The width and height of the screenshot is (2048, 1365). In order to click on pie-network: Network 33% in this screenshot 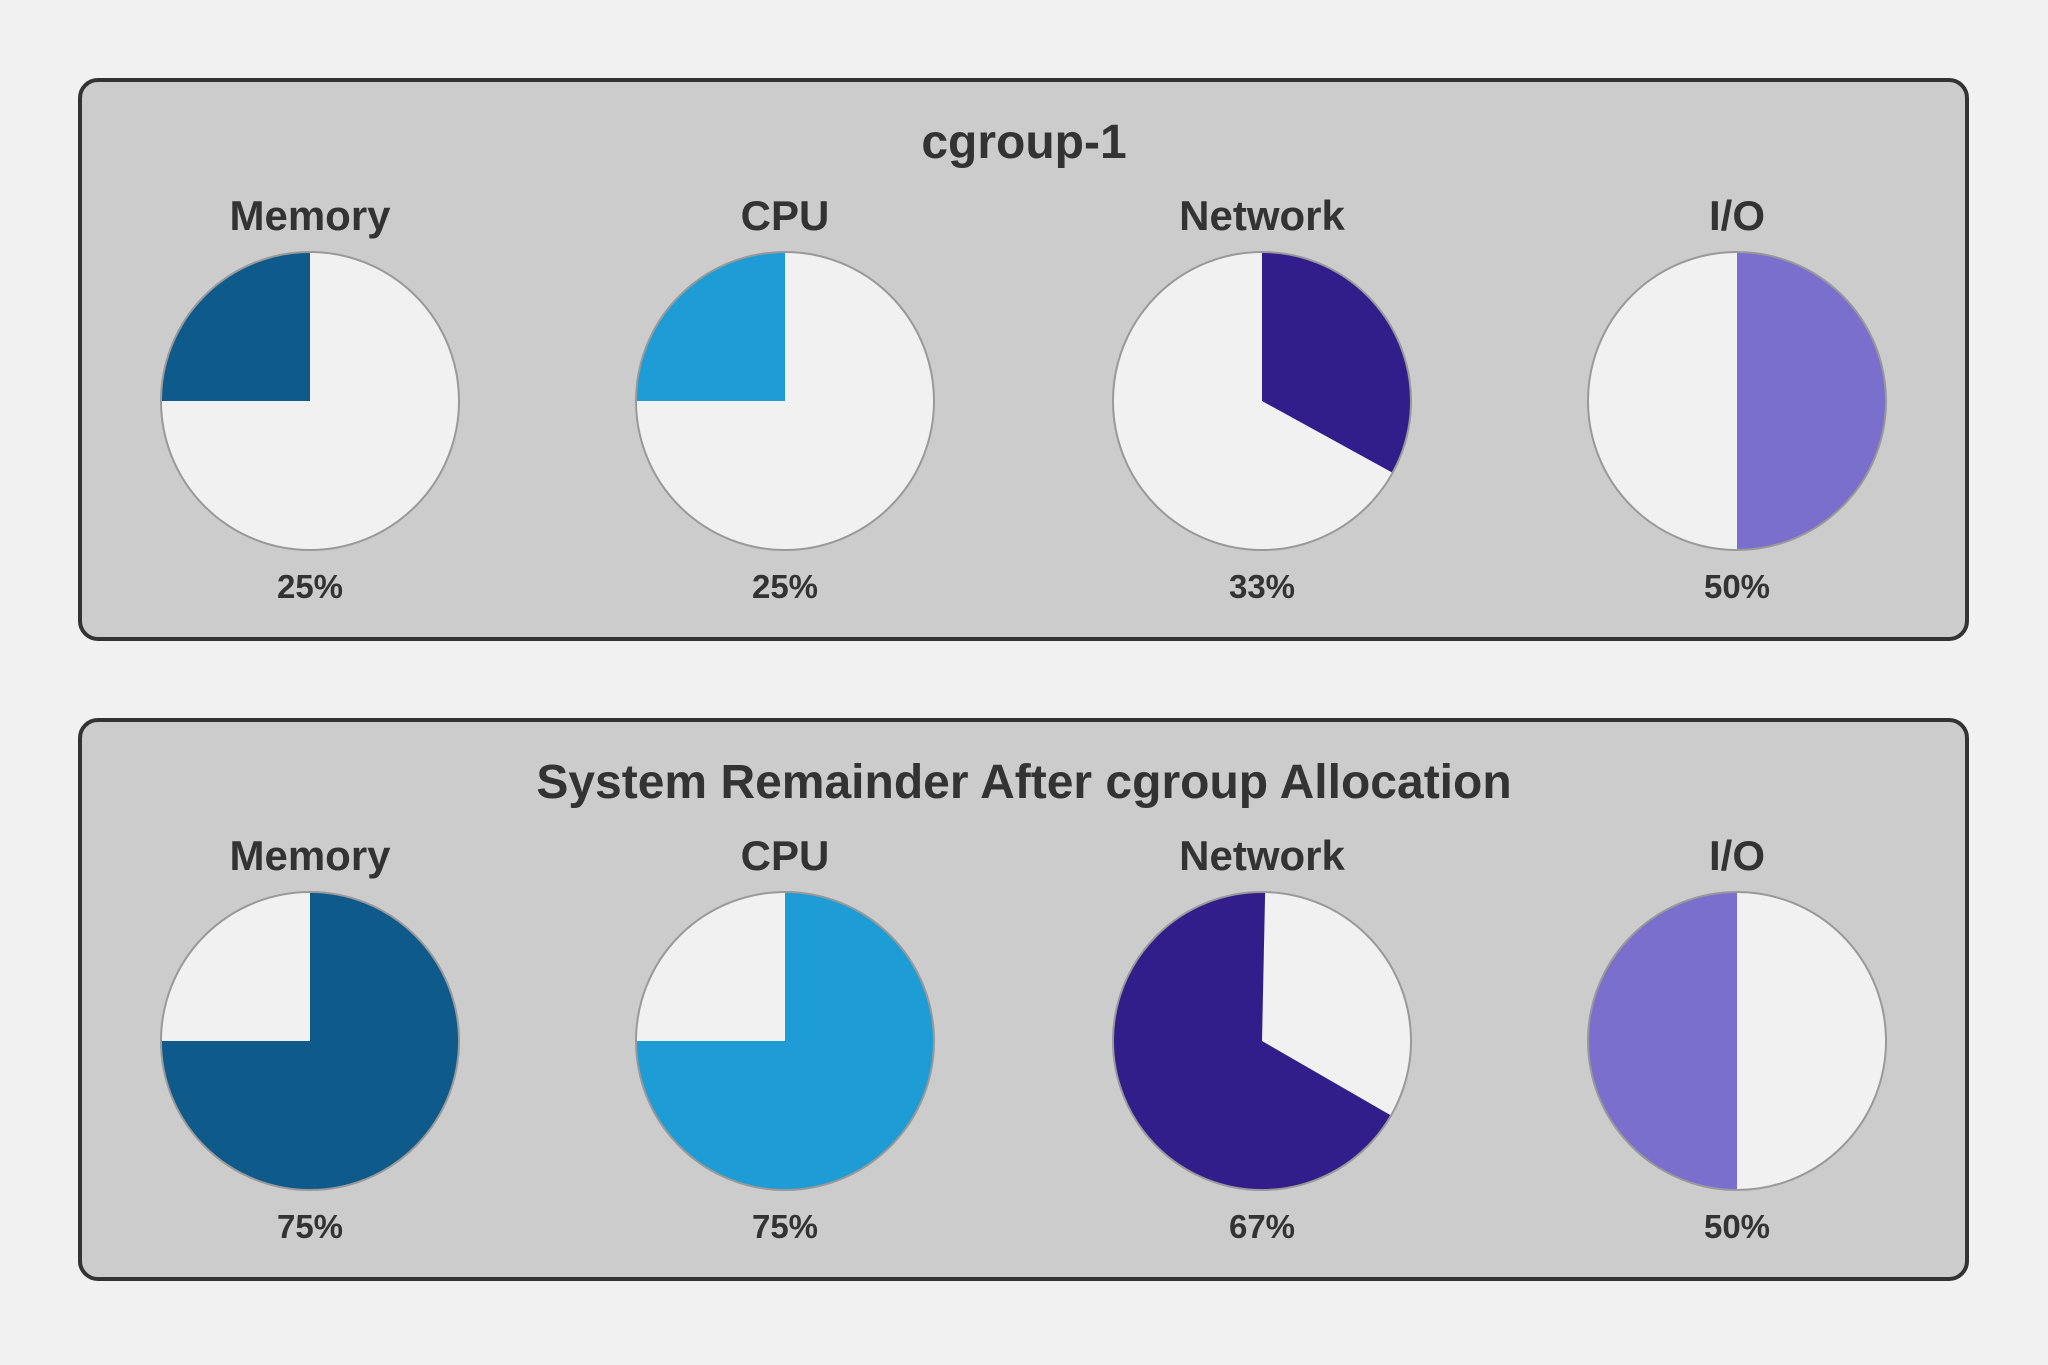, I will do `click(1262, 398)`.